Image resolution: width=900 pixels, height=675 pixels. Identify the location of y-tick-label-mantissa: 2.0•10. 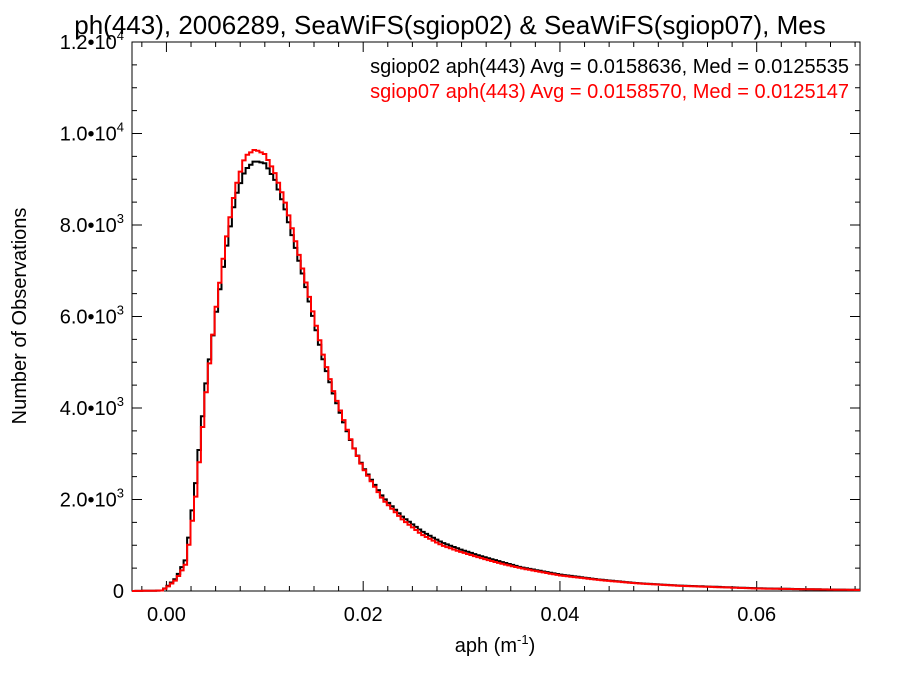
(88, 501).